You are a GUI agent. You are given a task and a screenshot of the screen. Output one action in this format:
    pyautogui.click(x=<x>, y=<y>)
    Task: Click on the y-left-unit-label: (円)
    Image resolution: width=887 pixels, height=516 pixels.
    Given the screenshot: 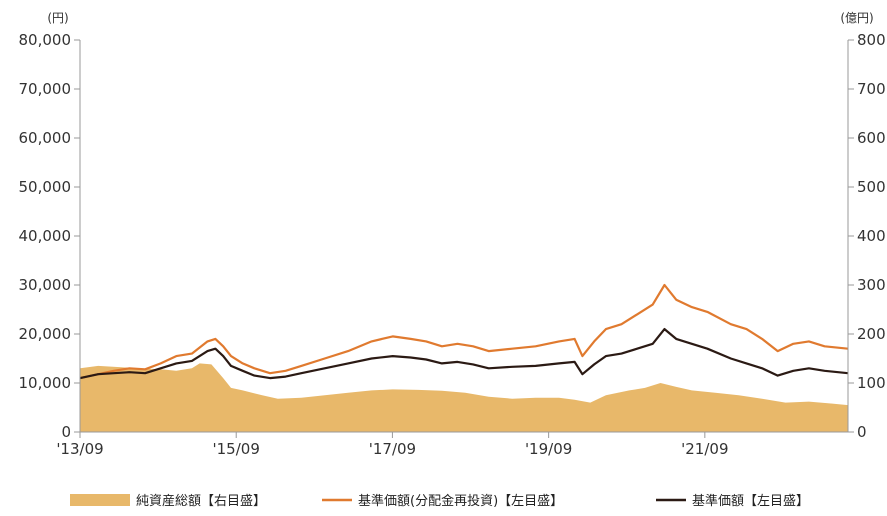 What is the action you would take?
    pyautogui.click(x=57, y=18)
    